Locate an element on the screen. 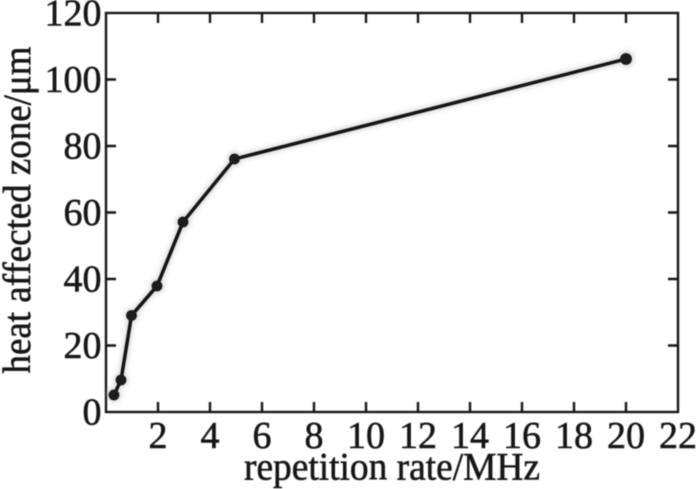  svg-text: 120 is located at coordinates (73, 17).